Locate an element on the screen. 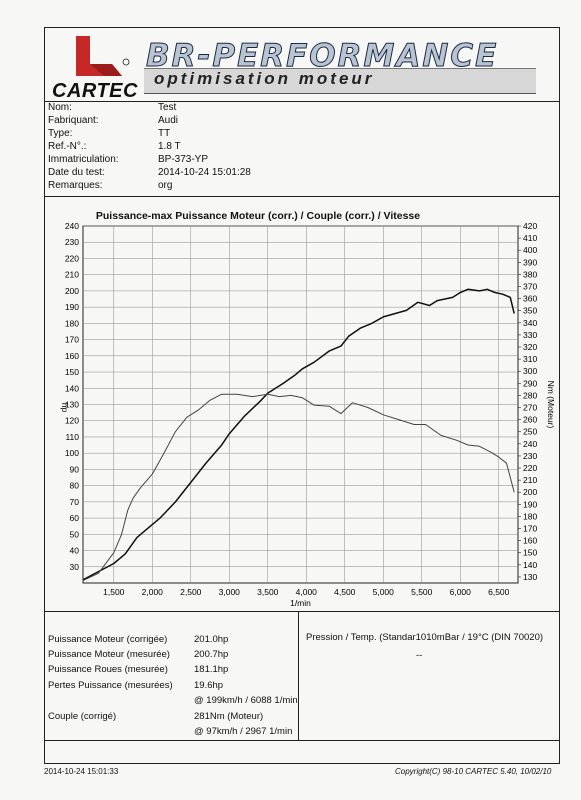  y-left-tick-label: 160 is located at coordinates (72, 356).